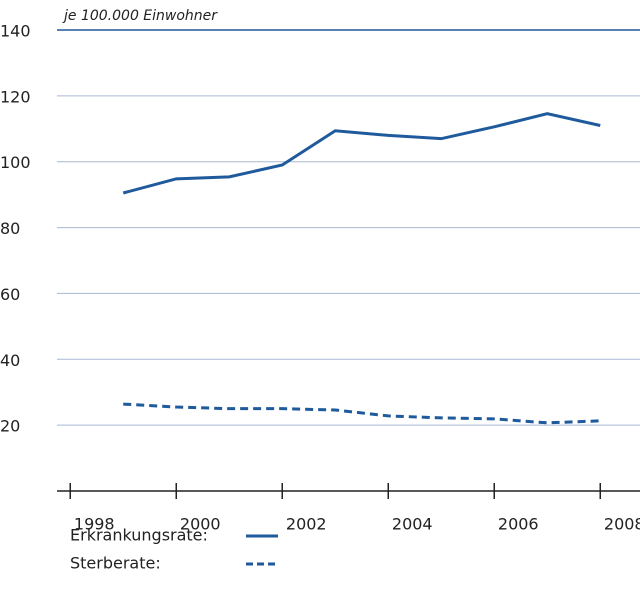  What do you see at coordinates (139, 535) in the screenshot?
I see `legend-label: Erkrankungsrate:` at bounding box center [139, 535].